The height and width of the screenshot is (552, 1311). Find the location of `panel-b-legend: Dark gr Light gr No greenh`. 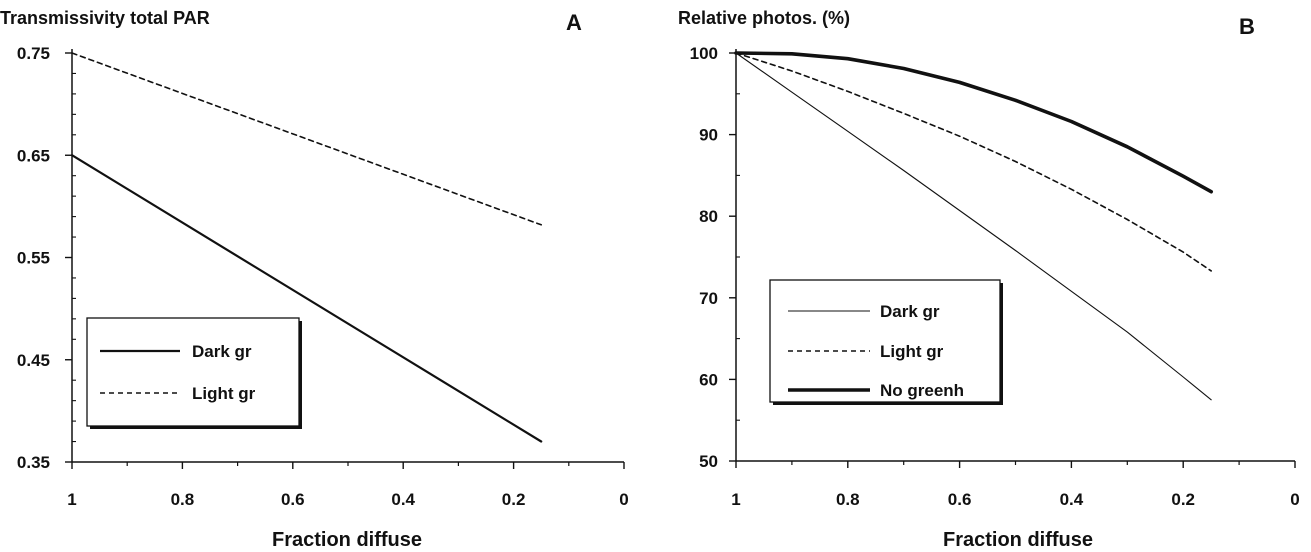

panel-b-legend: Dark gr Light gr No greenh is located at coordinates (886, 342).